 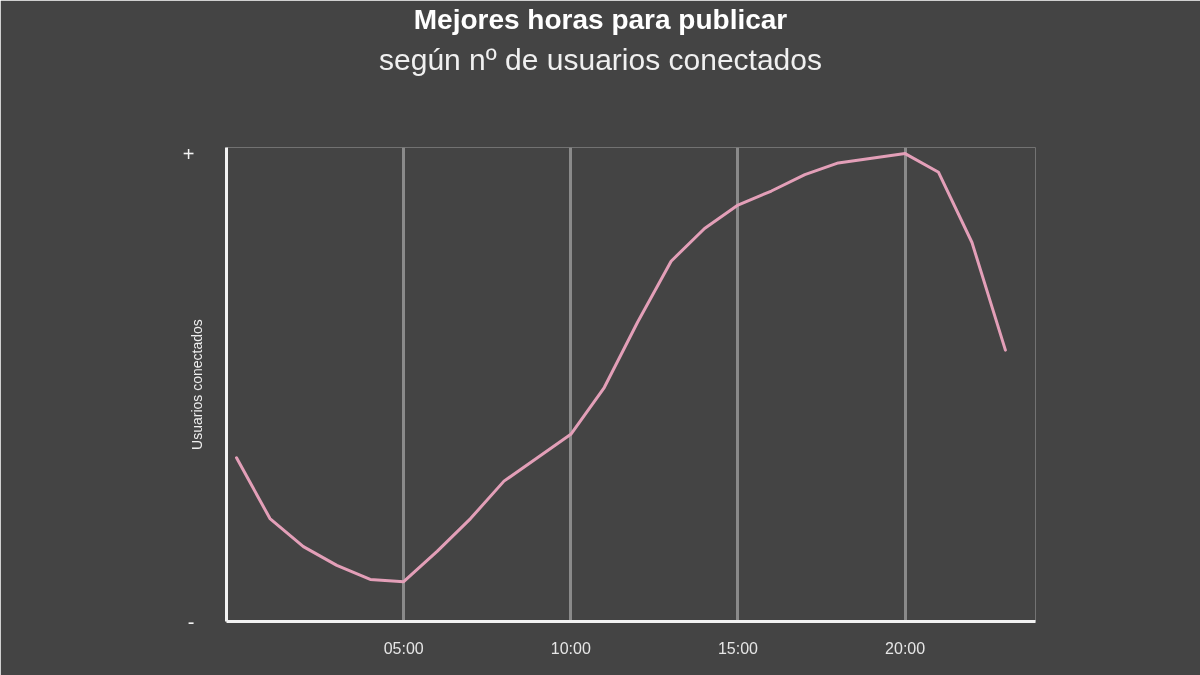 I want to click on x-tick-label: 05:00, so click(x=403, y=648).